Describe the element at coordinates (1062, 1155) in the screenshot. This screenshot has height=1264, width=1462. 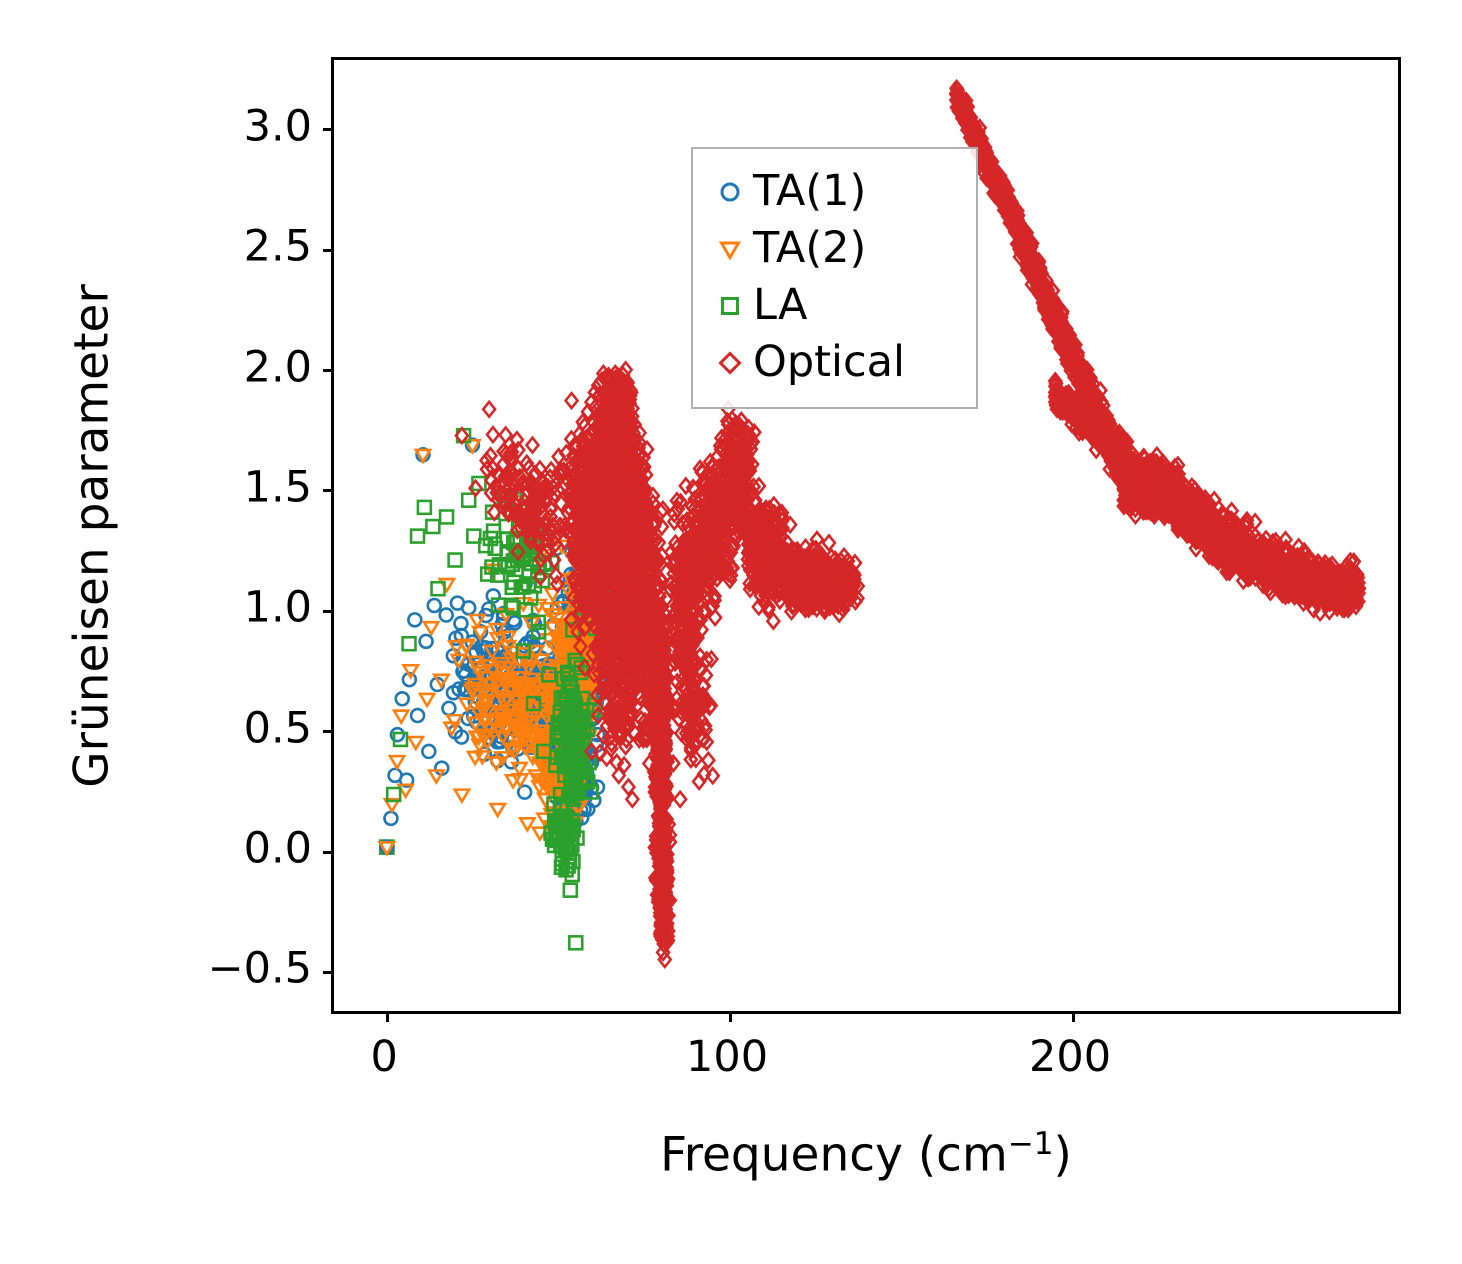
I see `x-axis-label-paren: )` at that location.